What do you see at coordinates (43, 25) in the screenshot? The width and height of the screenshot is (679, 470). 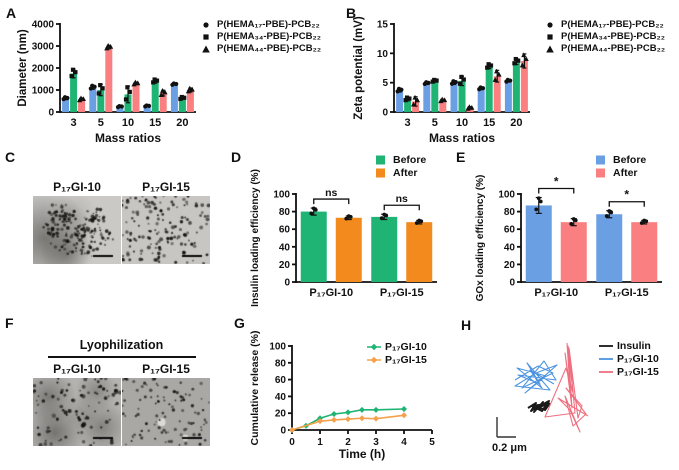 I see `y-tick-label: 4000` at bounding box center [43, 25].